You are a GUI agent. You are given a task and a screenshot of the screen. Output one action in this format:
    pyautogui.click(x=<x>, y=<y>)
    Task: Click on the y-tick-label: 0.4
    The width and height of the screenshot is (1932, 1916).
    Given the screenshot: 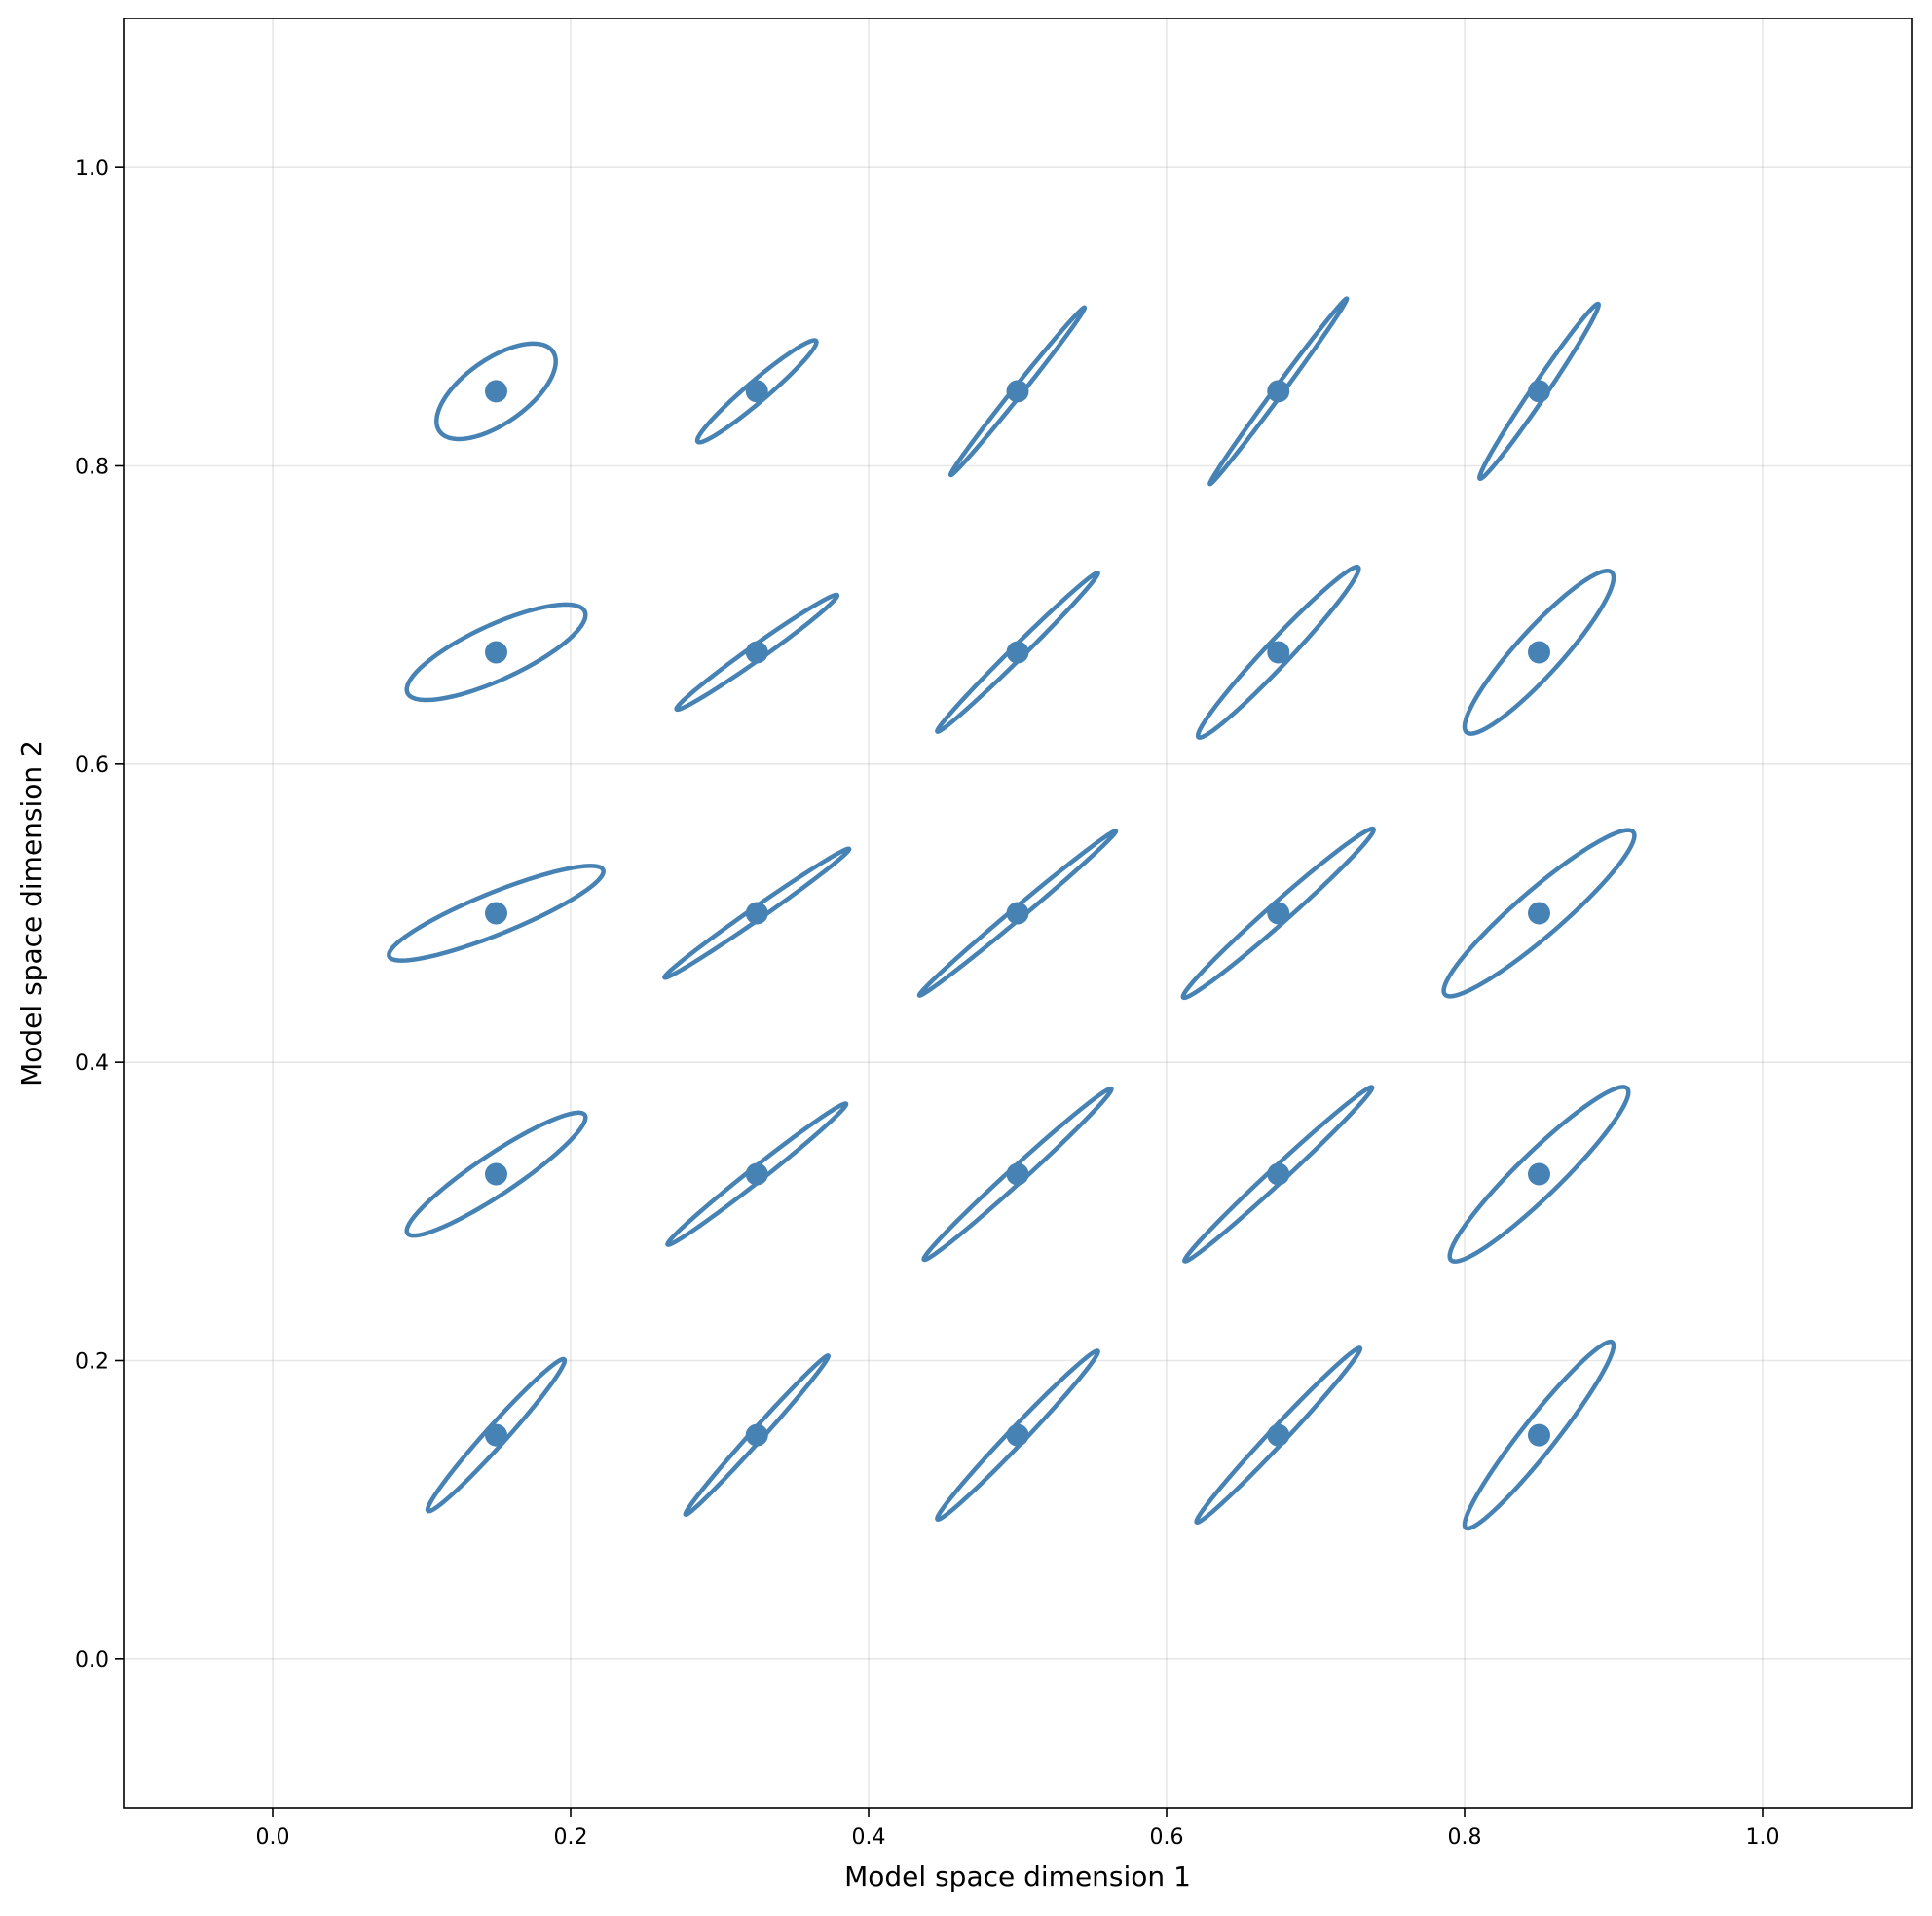 What is the action you would take?
    pyautogui.click(x=92, y=1063)
    